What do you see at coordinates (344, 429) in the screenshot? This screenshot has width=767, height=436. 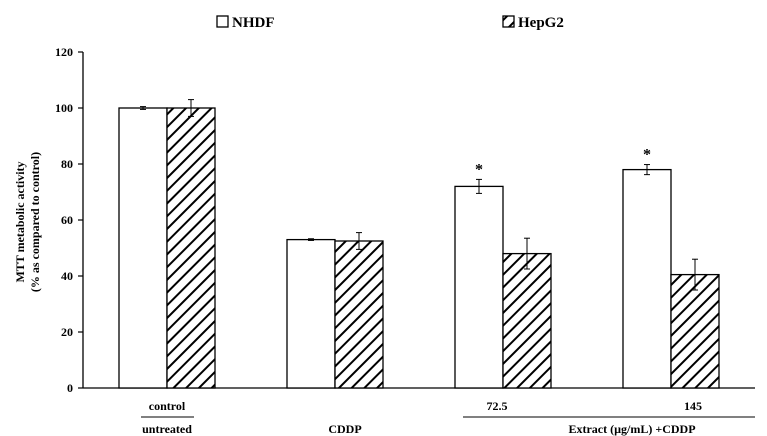 I see `category-label-cddp: CDDP` at bounding box center [344, 429].